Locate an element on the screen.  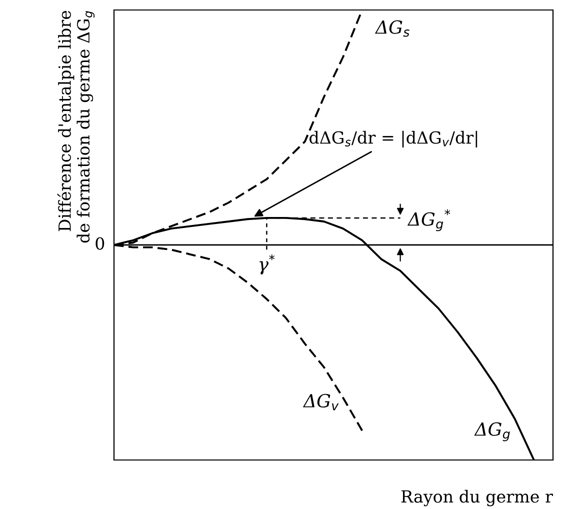
annotation: ΔG$_{g}$$^{*}$ is located at coordinates (428, 220).